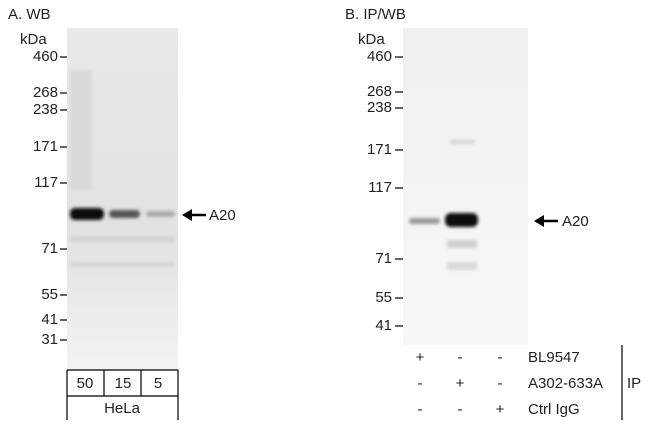 The height and width of the screenshot is (427, 650). I want to click on bands-b, so click(443, 205).